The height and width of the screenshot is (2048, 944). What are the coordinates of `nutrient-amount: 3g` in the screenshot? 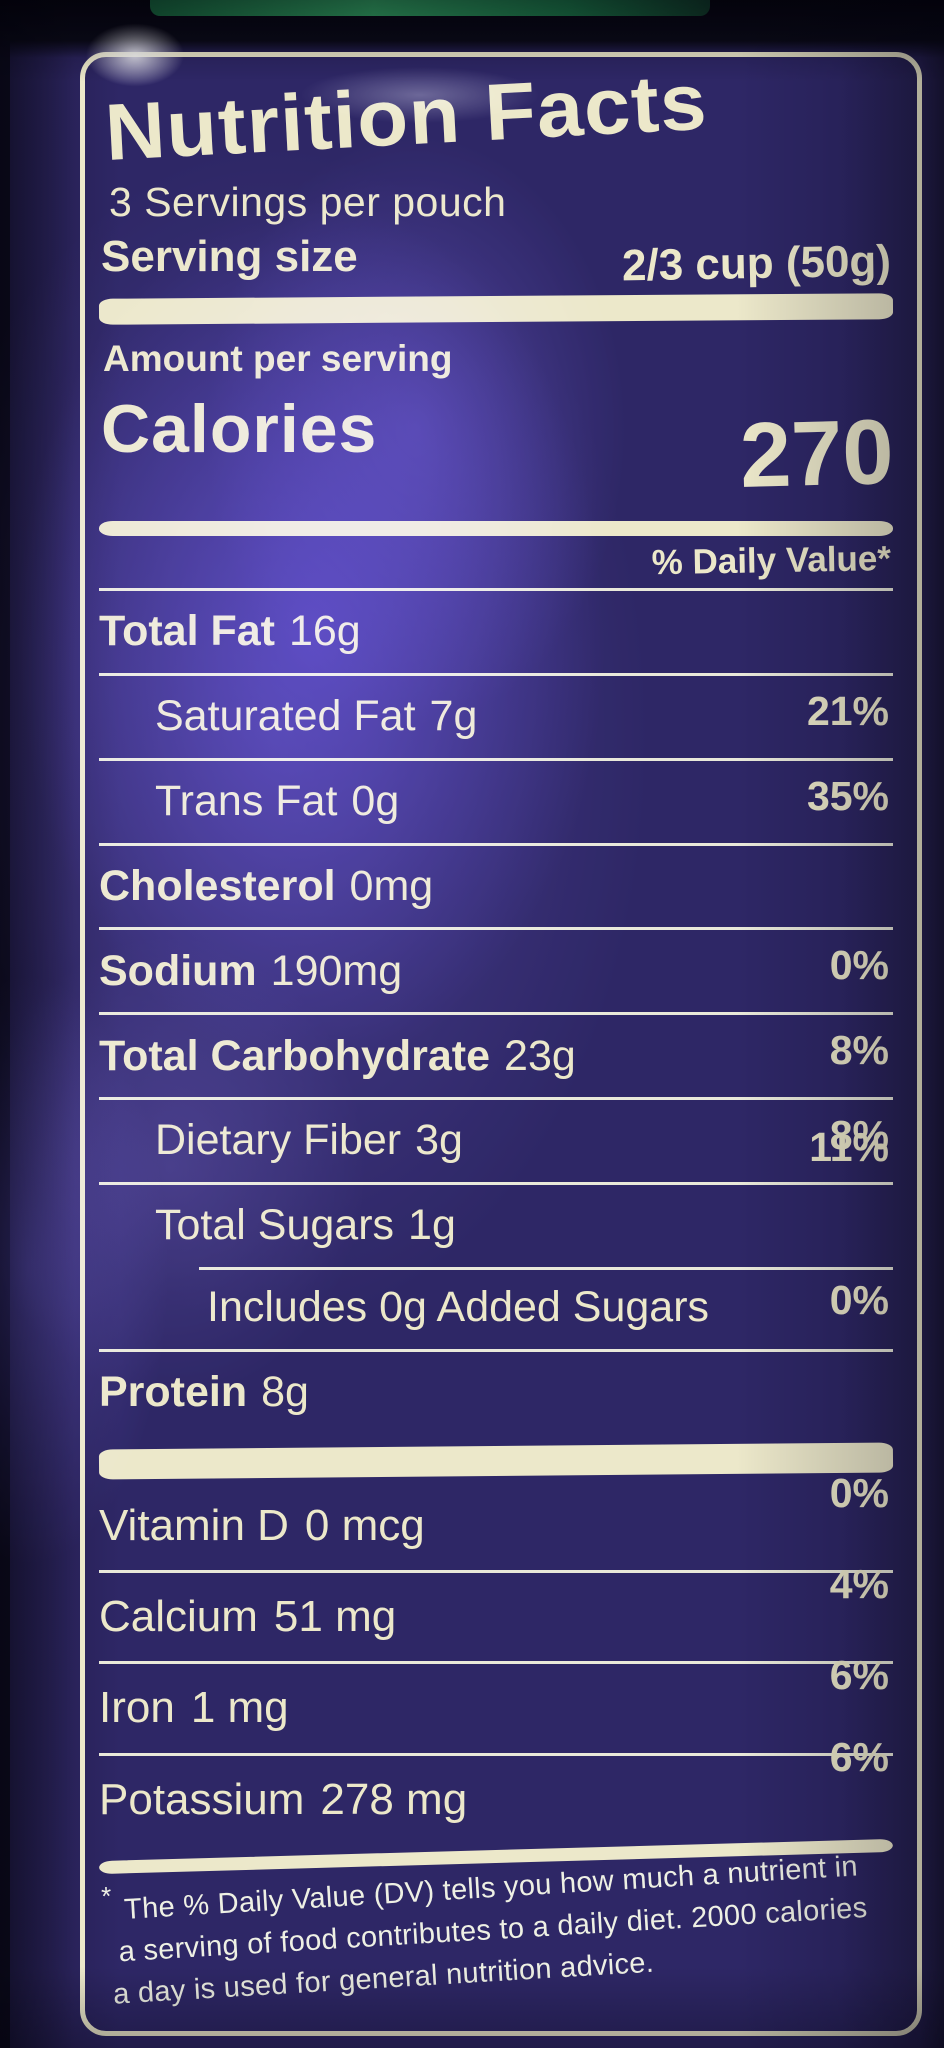 It's located at (439, 1140).